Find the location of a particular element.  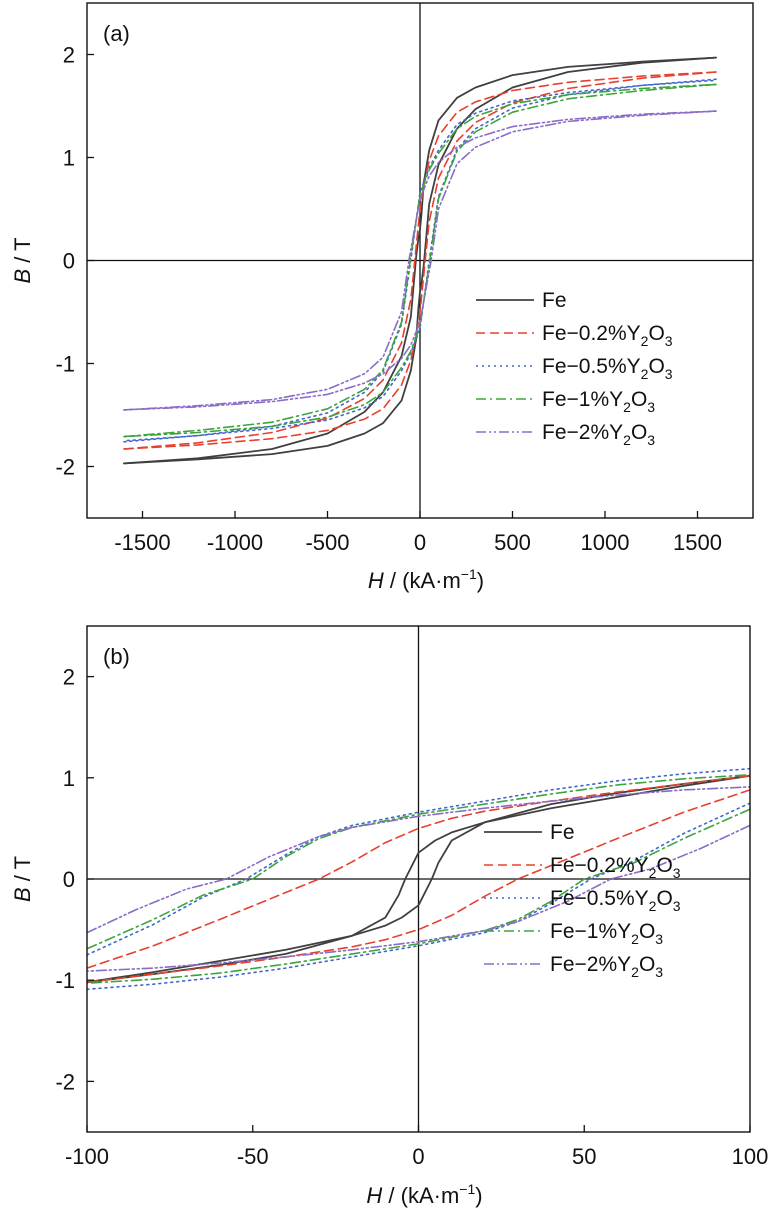

x-tick-label: 1000 is located at coordinates (605, 542).